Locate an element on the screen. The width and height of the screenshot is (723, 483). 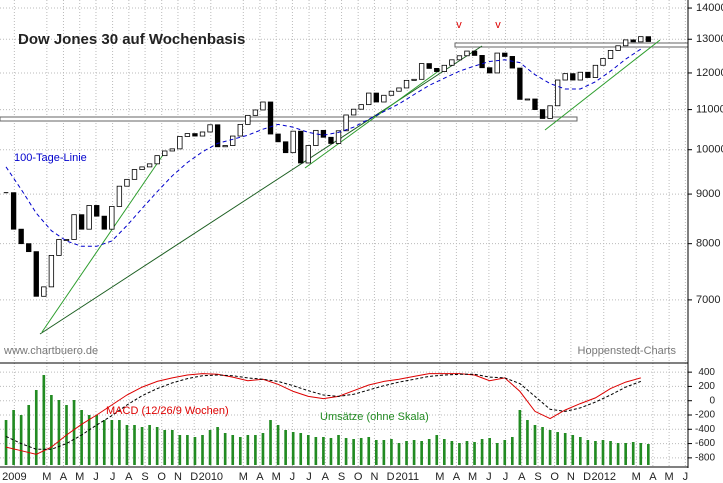
marker: v is located at coordinates (498, 25).